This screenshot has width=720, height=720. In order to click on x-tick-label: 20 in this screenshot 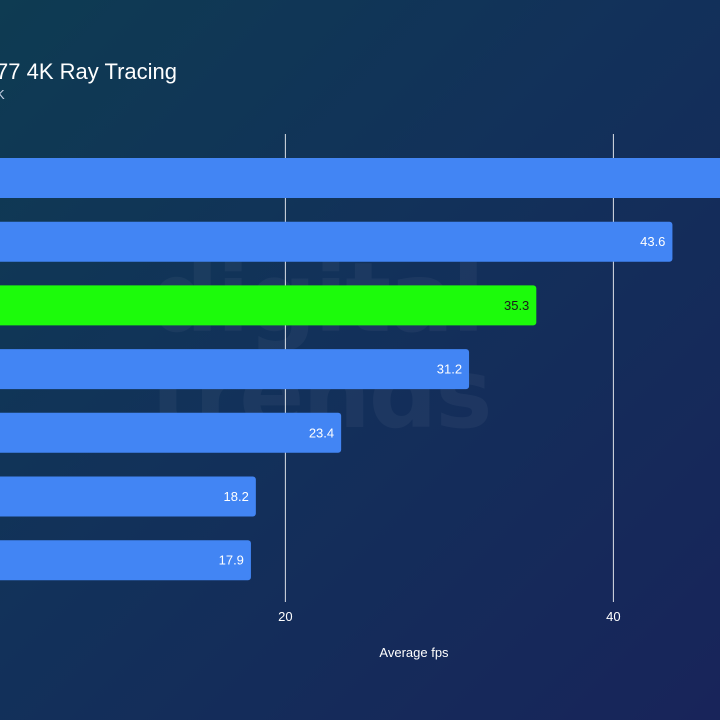, I will do `click(285, 616)`.